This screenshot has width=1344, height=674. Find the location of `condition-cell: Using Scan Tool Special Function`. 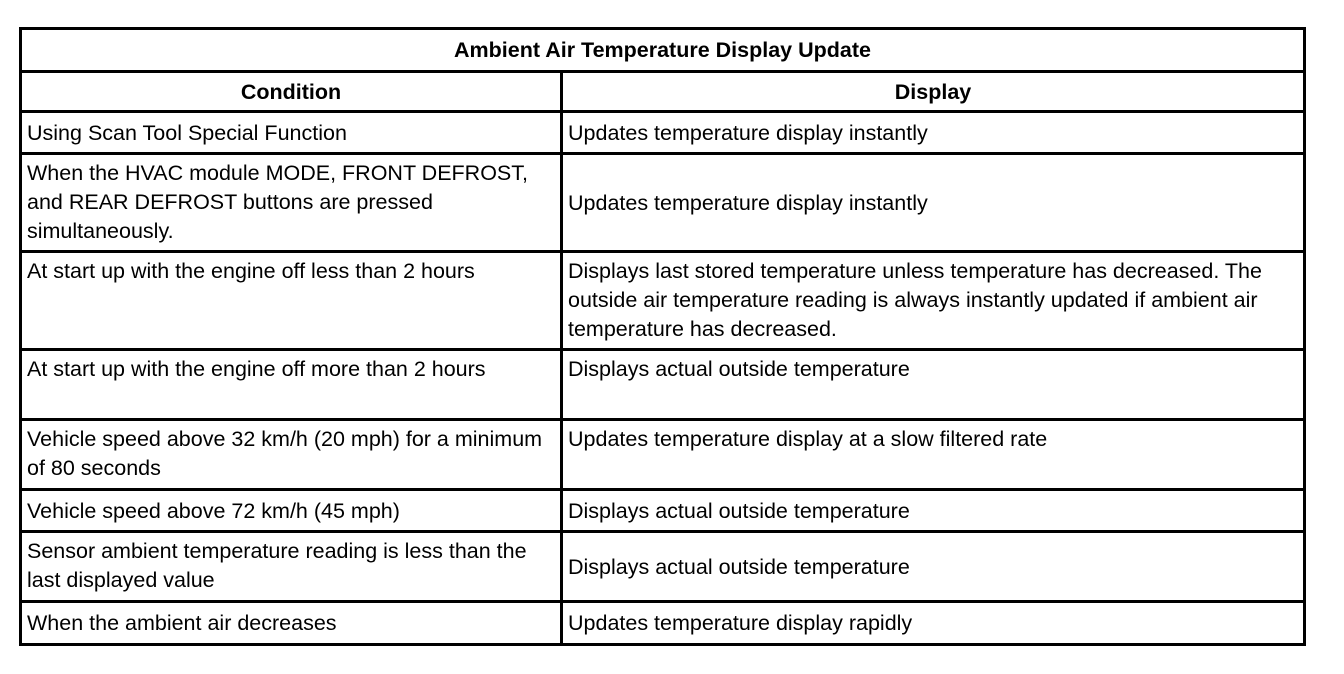

condition-cell: Using Scan Tool Special Function is located at coordinates (291, 132).